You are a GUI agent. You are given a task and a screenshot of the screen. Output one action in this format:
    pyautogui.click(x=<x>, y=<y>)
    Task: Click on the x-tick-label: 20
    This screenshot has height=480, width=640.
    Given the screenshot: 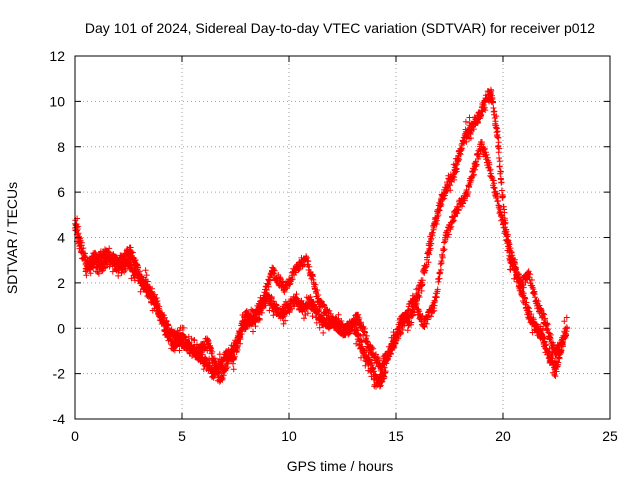 What is the action you would take?
    pyautogui.click(x=503, y=436)
    